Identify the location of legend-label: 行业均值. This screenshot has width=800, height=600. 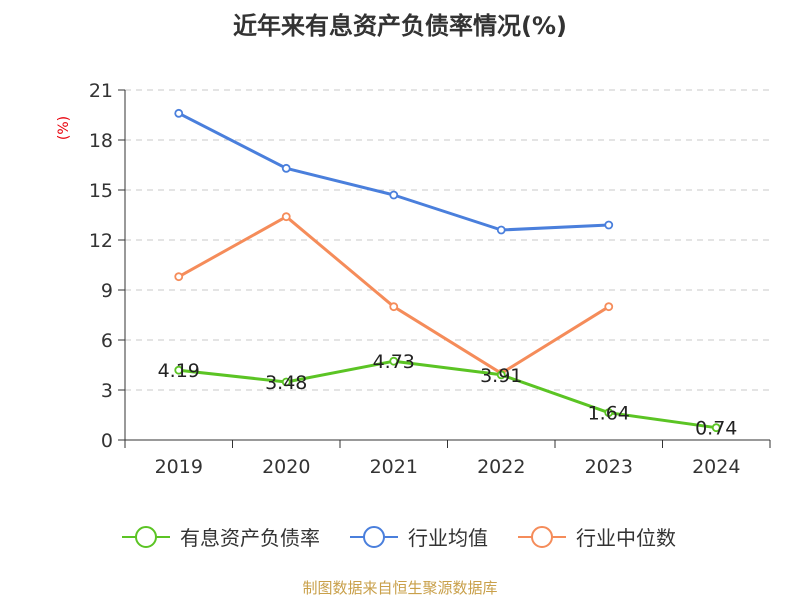
(448, 538).